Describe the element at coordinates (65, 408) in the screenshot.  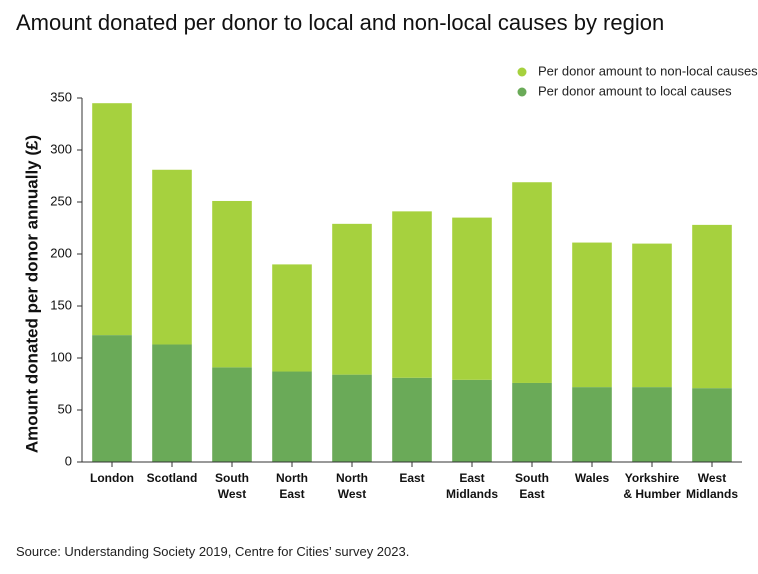
I see `y-tick-label: 50` at that location.